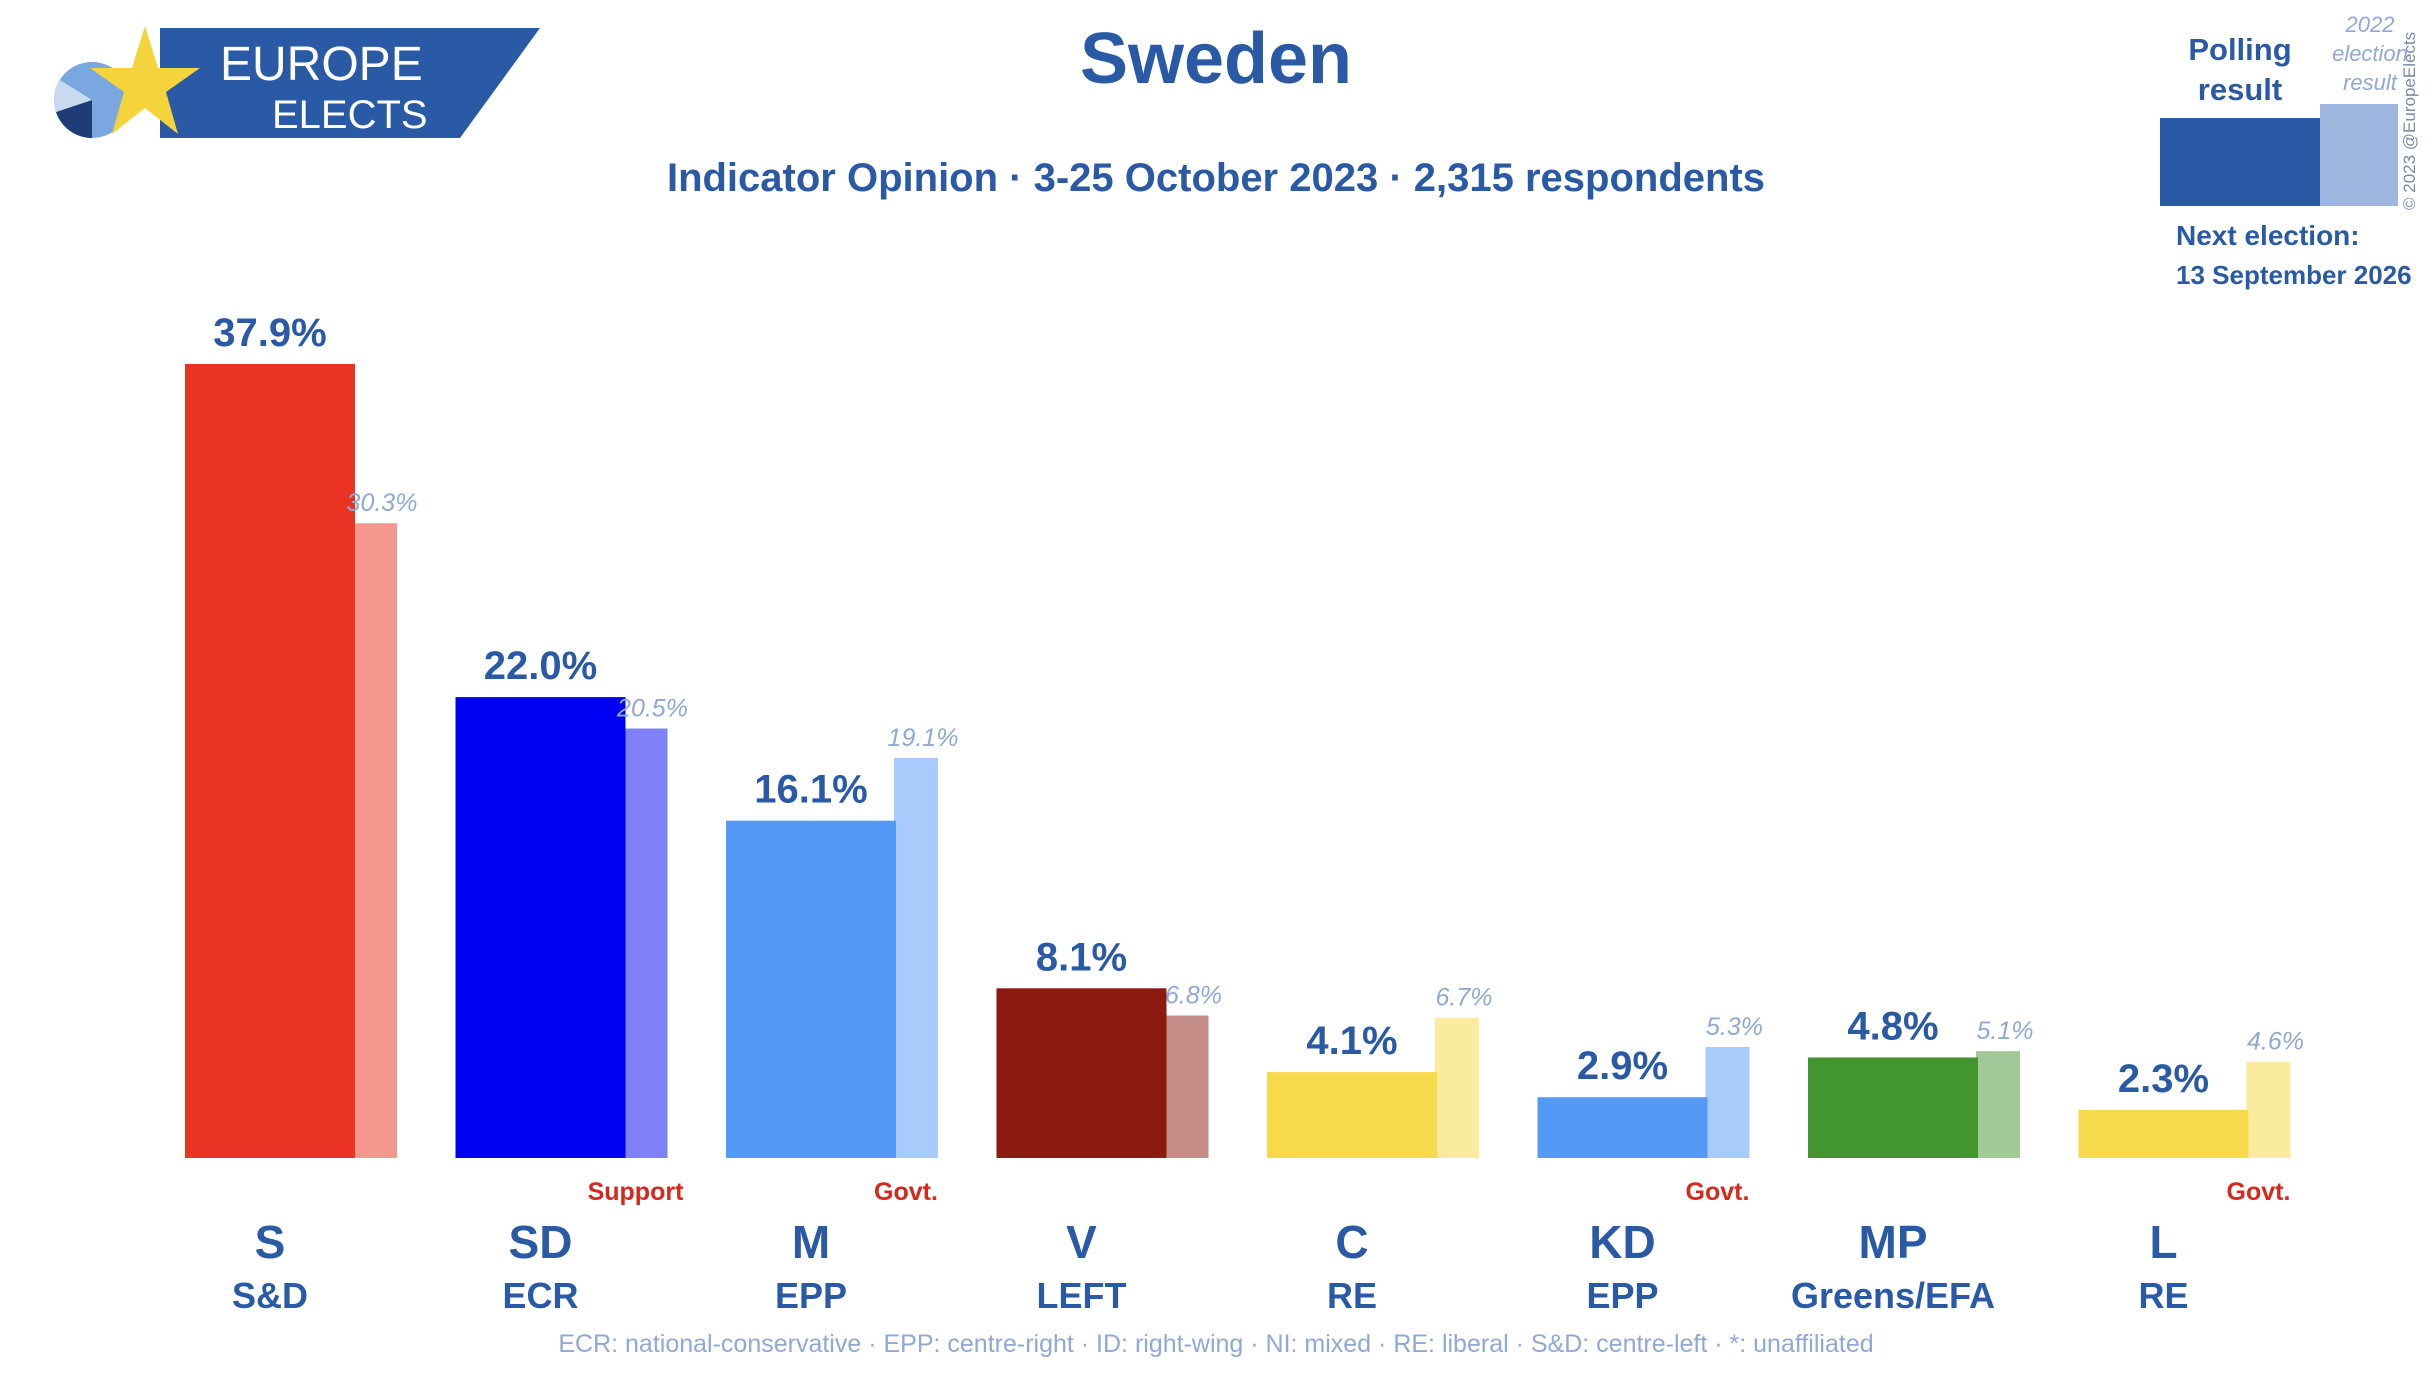  I want to click on polling-value-label: 37.9%, so click(269, 333).